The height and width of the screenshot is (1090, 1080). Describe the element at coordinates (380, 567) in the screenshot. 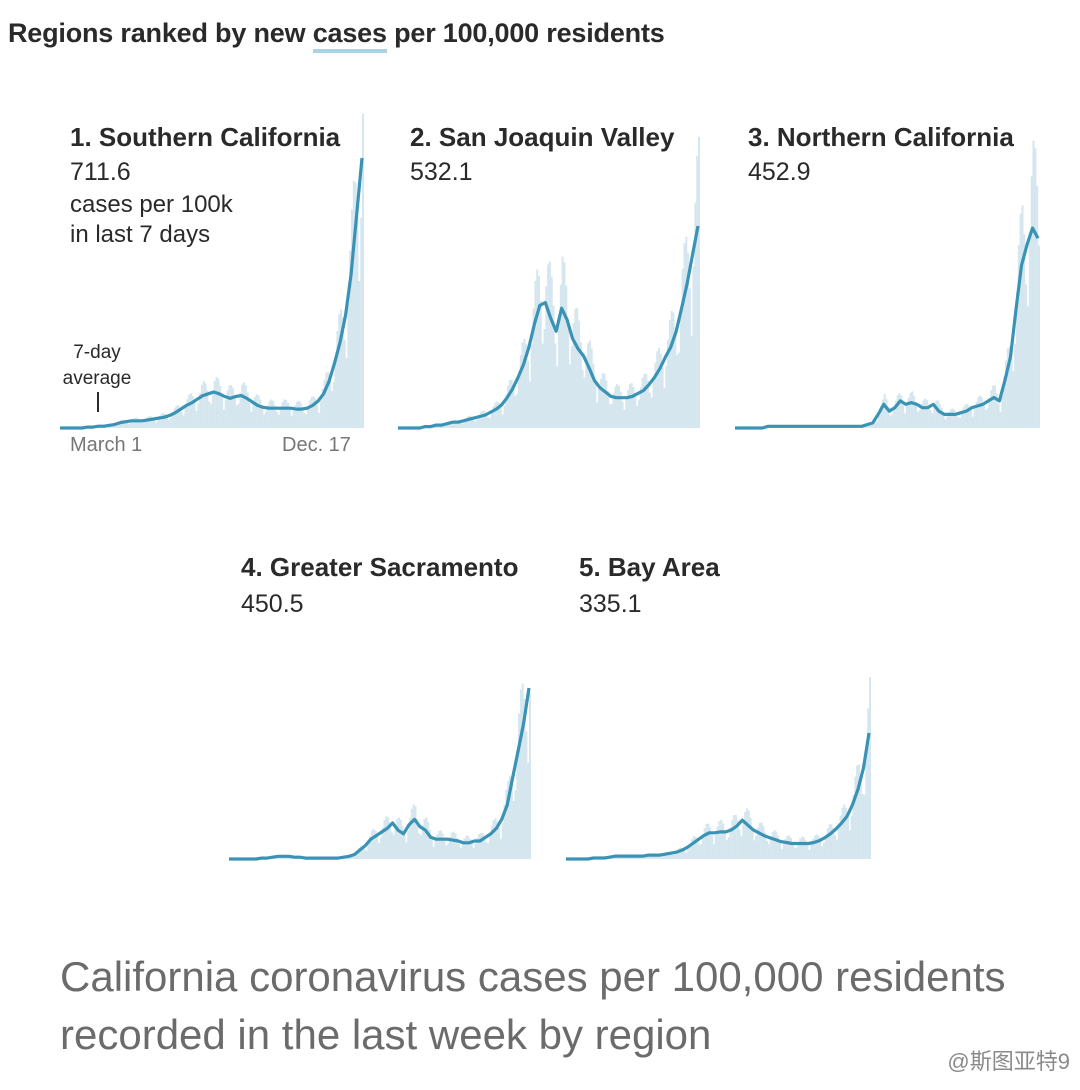

I see `region-name: 4. Greater Sacramento` at that location.